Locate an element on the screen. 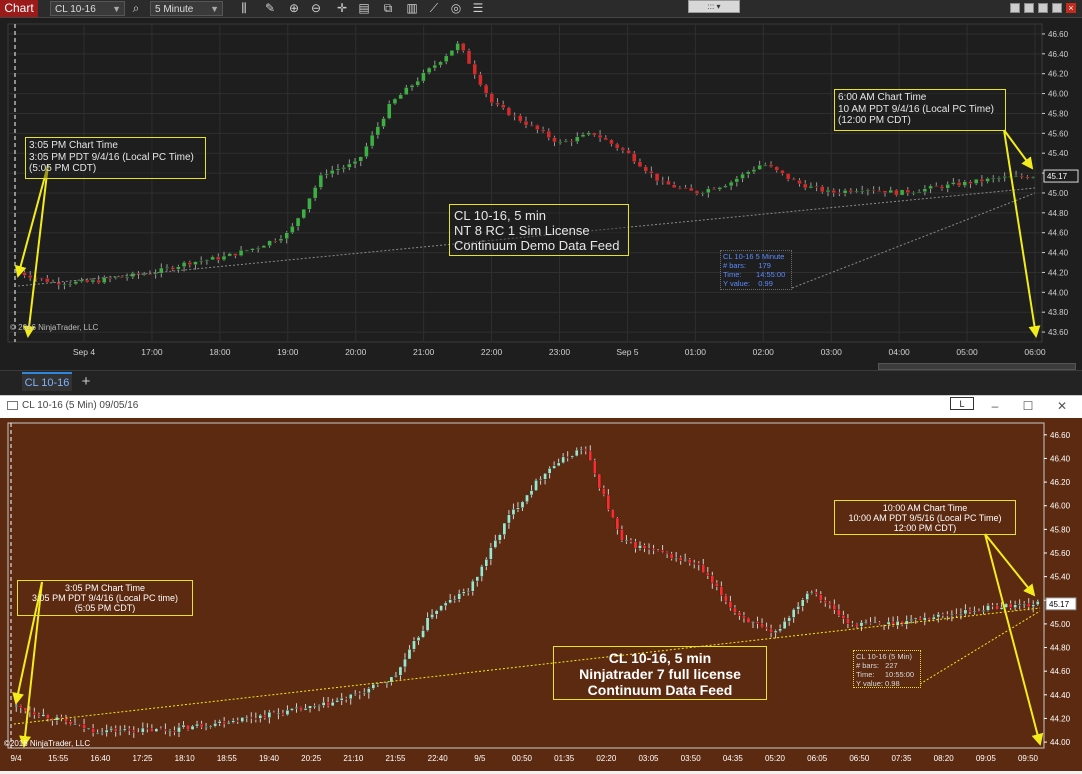 The width and height of the screenshot is (1082, 774). interval-selector: 5 Minute ▼ is located at coordinates (186, 8).